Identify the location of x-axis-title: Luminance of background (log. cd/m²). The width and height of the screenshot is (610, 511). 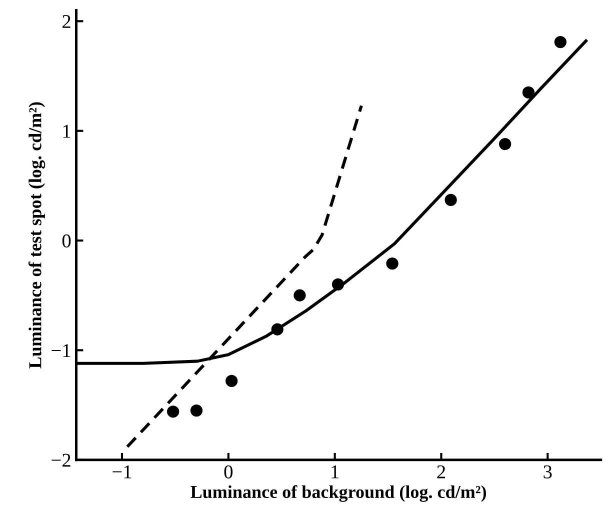
(338, 493).